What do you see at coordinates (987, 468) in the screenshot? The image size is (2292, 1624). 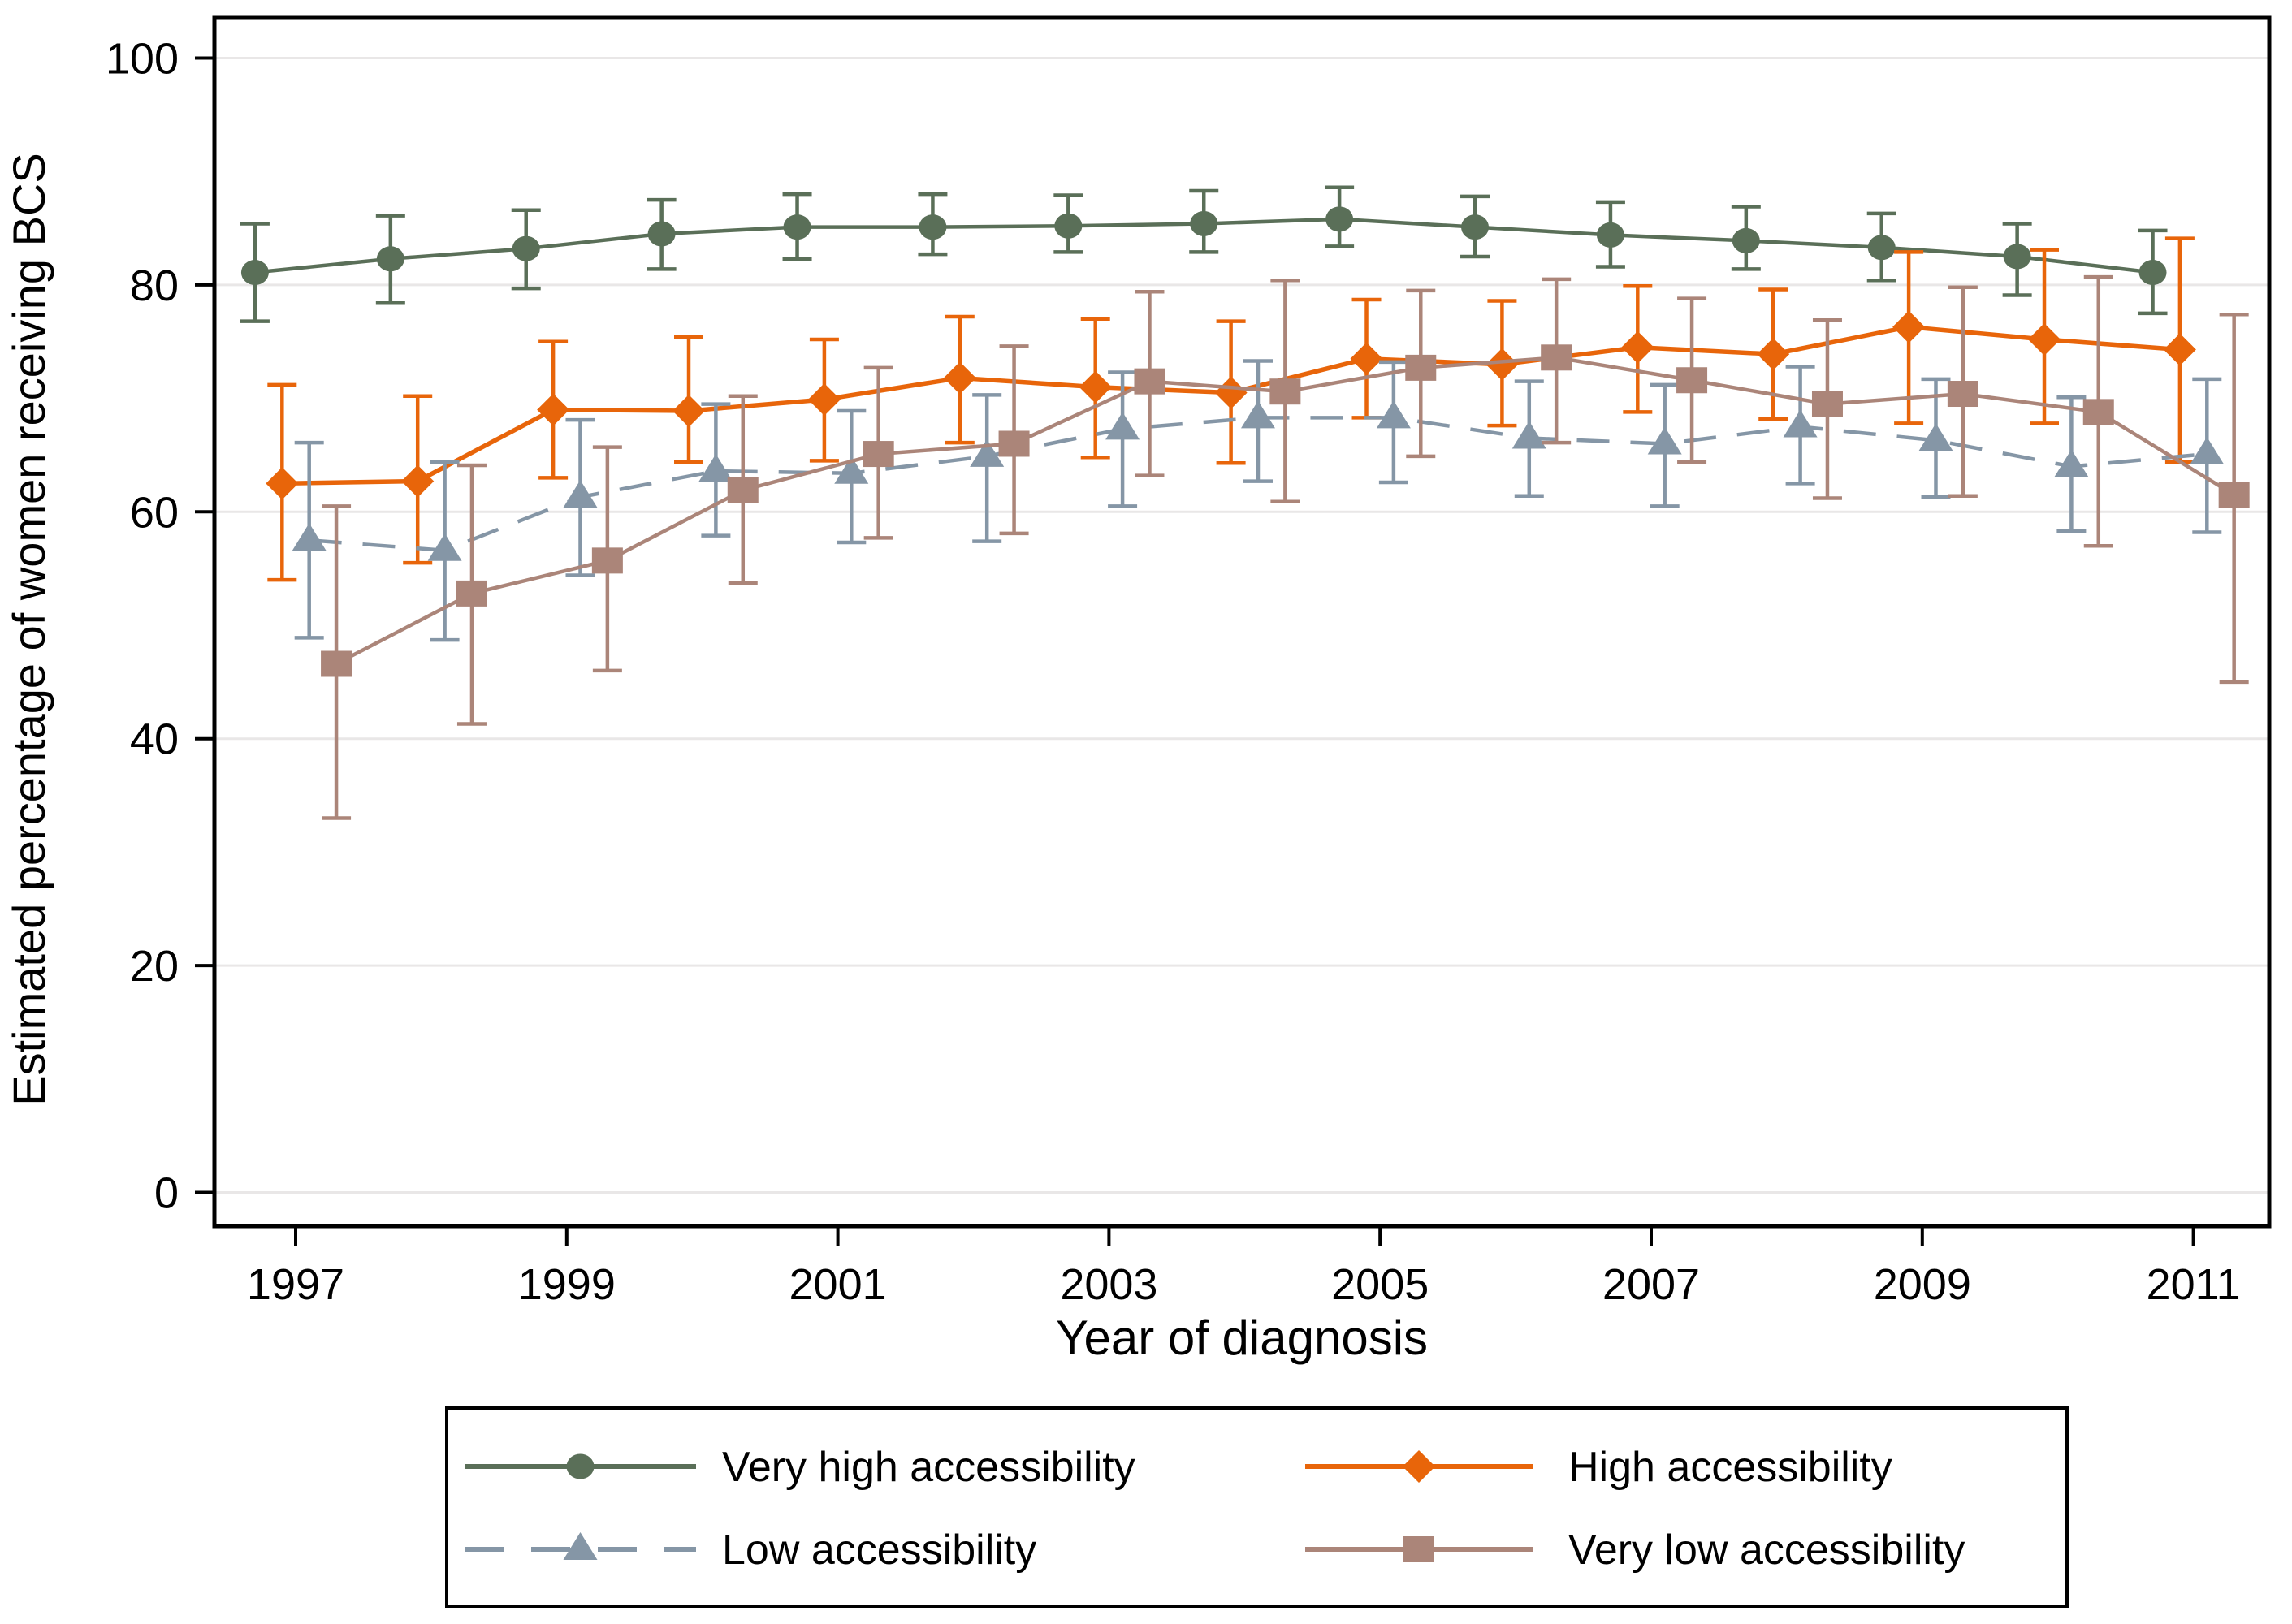 I see `error-bar-2002` at bounding box center [987, 468].